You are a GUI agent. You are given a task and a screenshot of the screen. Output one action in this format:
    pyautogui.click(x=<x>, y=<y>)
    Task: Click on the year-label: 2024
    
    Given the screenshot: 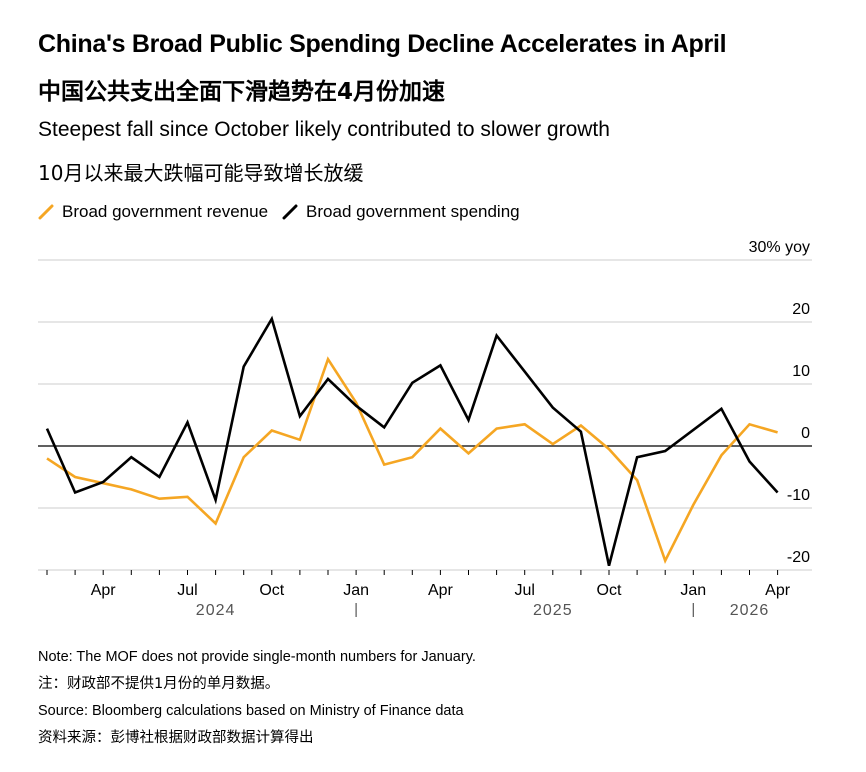 What is the action you would take?
    pyautogui.click(x=216, y=610)
    